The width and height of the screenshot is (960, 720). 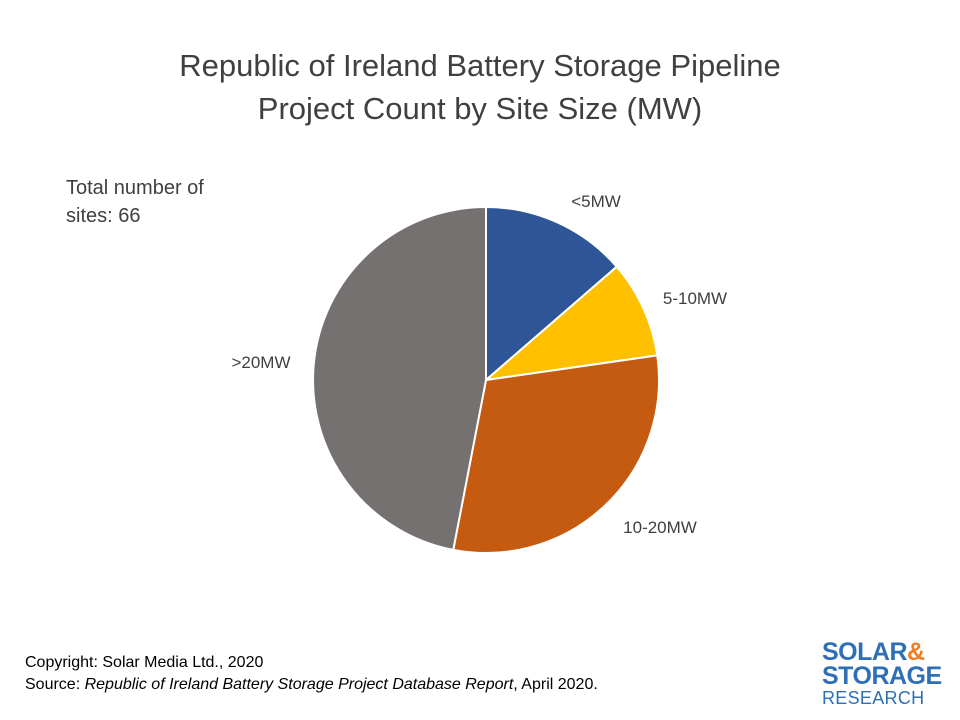 What do you see at coordinates (144, 662) in the screenshot?
I see `copyright-text: Copyright: Solar Media Ltd., 2020` at bounding box center [144, 662].